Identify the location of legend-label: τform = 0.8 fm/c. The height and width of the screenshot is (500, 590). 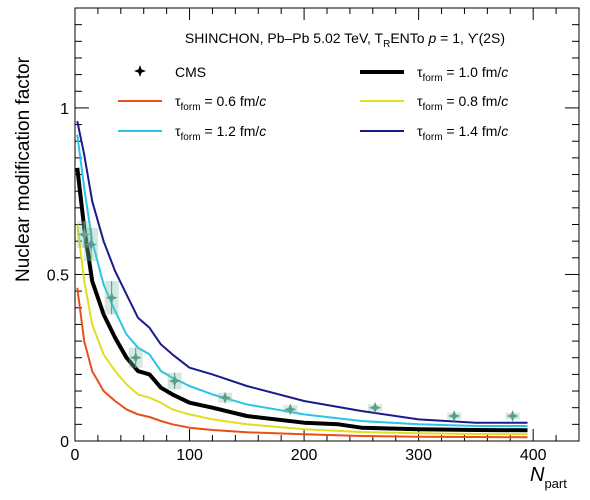
(462, 103).